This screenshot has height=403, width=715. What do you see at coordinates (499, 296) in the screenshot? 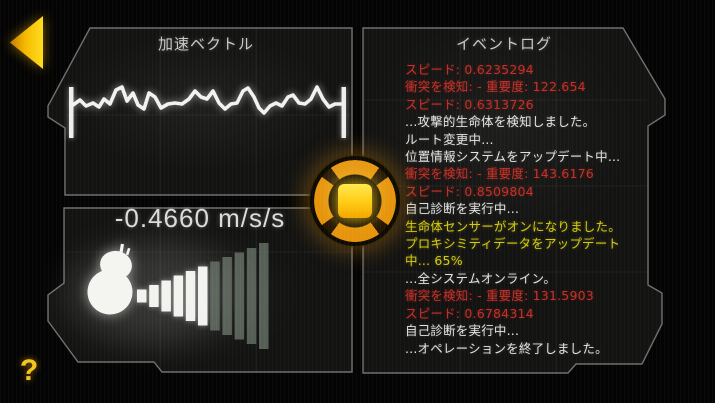
I see `log-entry: 衝突を検知: - 重要度: 131.5903` at bounding box center [499, 296].